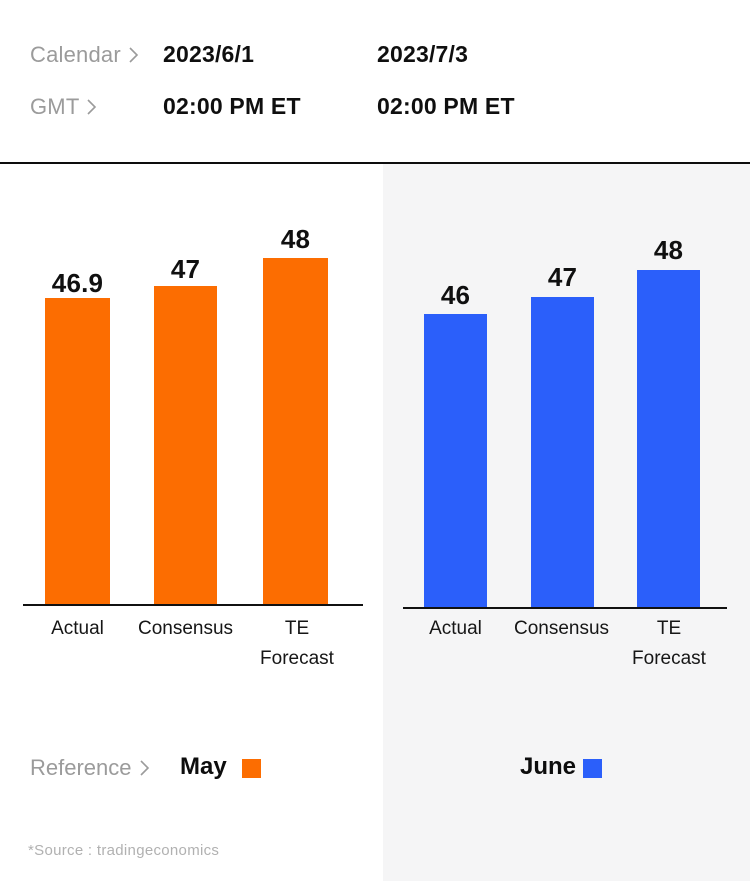  I want to click on category-label-june-consensus: Consensus, so click(561, 628).